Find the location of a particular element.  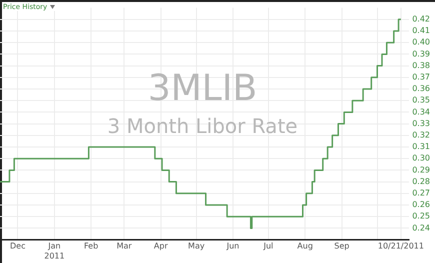

y-tick-label: 0.42 is located at coordinates (421, 19).